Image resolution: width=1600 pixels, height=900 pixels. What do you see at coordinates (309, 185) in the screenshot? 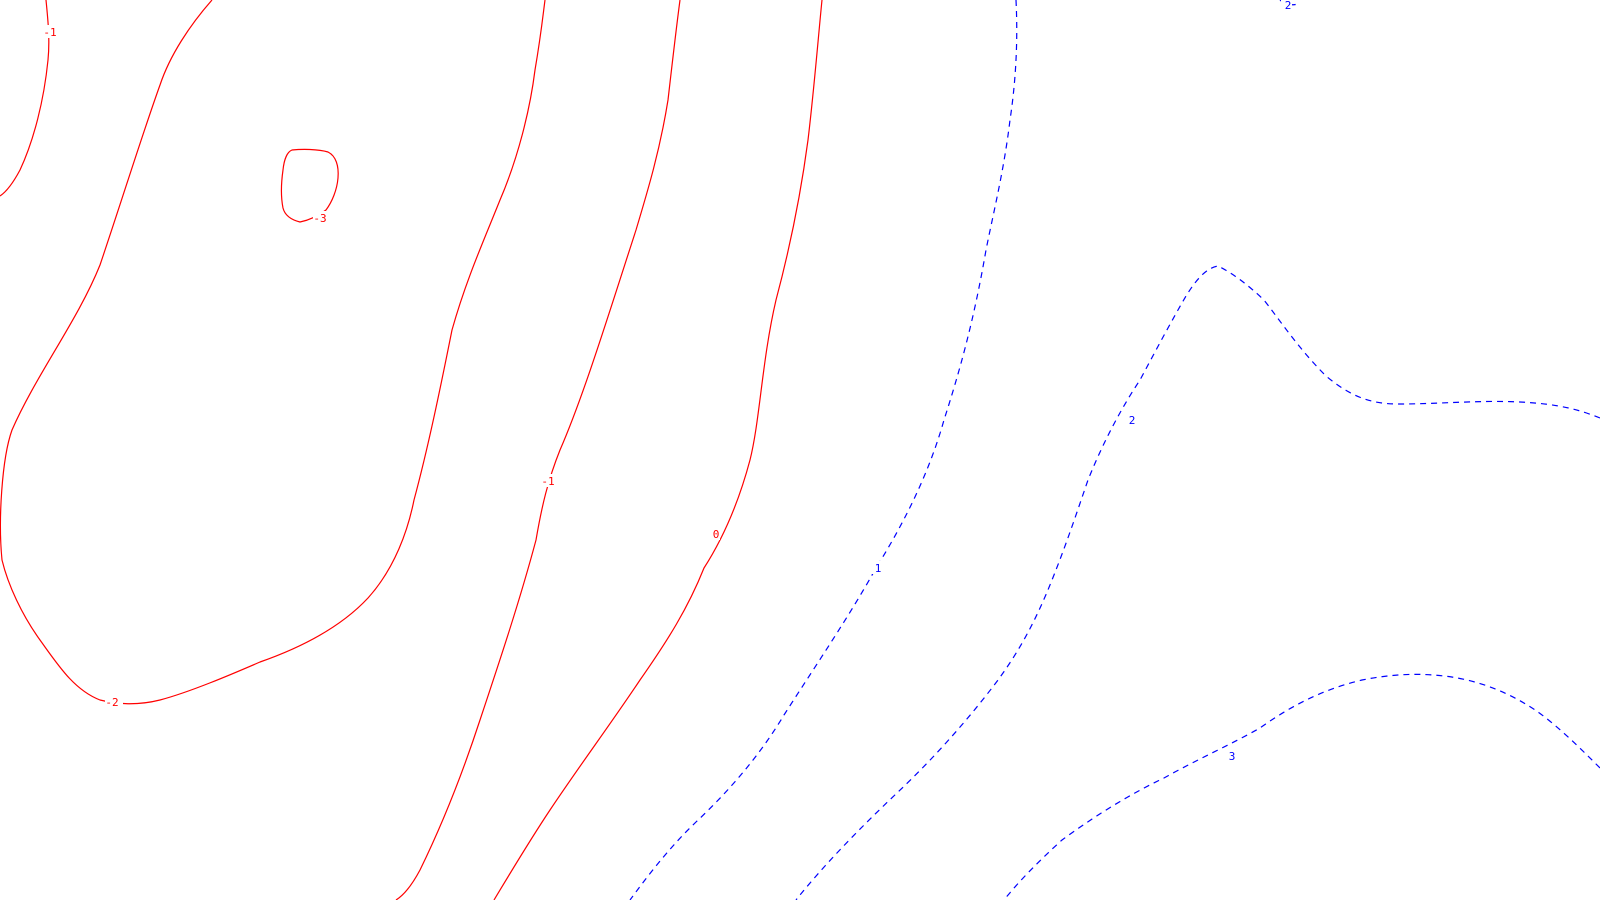
I see `contour-line-level-neg3` at bounding box center [309, 185].